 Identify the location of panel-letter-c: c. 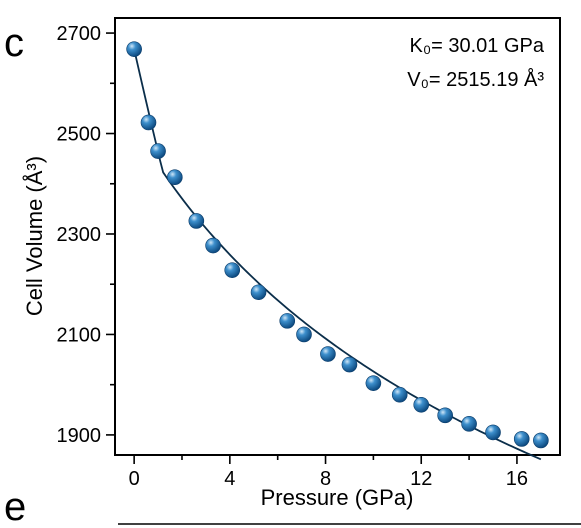
(14, 43).